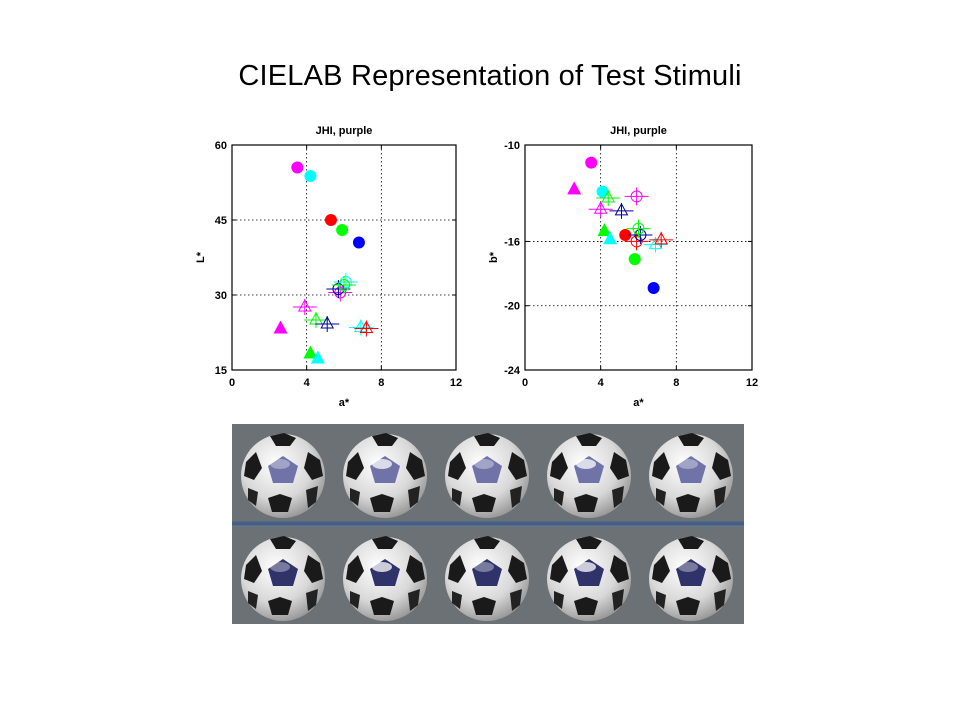  I want to click on y-tick-label: 30, so click(221, 296).